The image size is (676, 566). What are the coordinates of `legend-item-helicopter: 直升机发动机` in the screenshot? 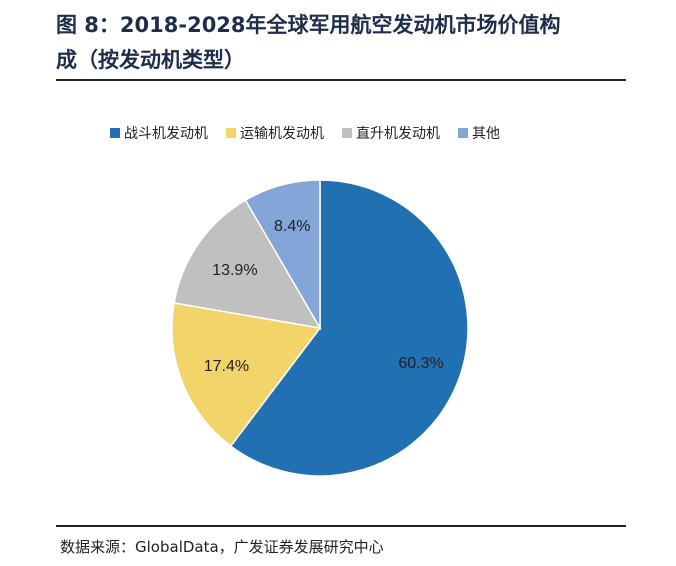 It's located at (391, 133).